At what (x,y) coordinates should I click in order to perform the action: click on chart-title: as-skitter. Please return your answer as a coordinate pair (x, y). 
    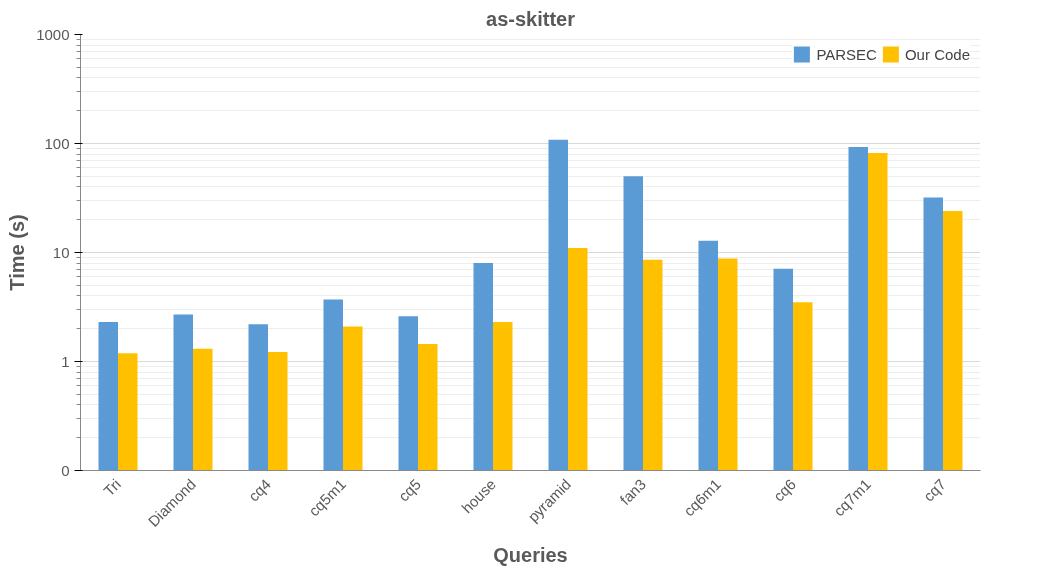
    Looking at the image, I should click on (531, 18).